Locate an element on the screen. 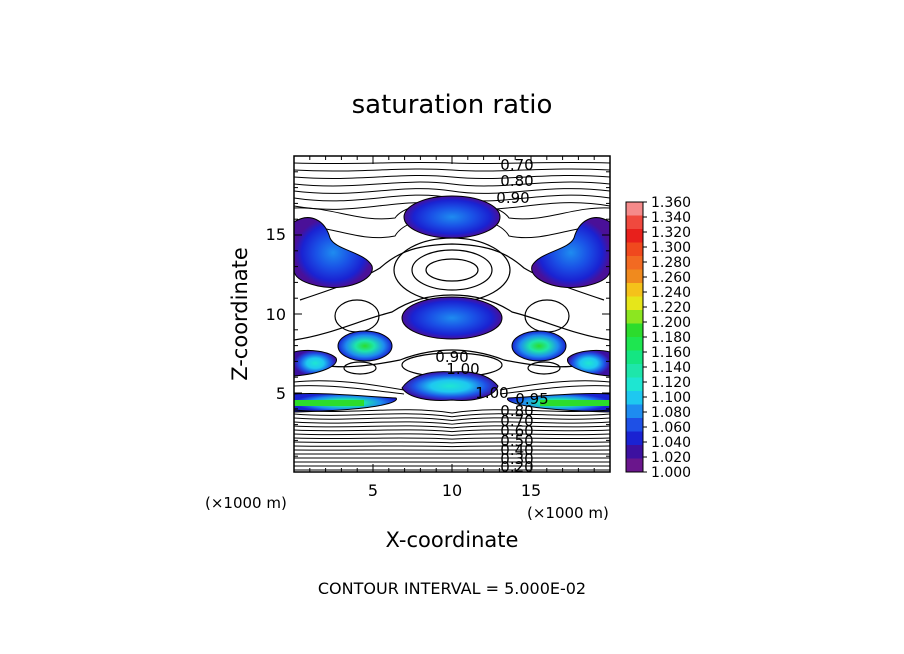 Image resolution: width=904 pixels, height=654 pixels. saturation-fill-regions is located at coordinates (452, 304).